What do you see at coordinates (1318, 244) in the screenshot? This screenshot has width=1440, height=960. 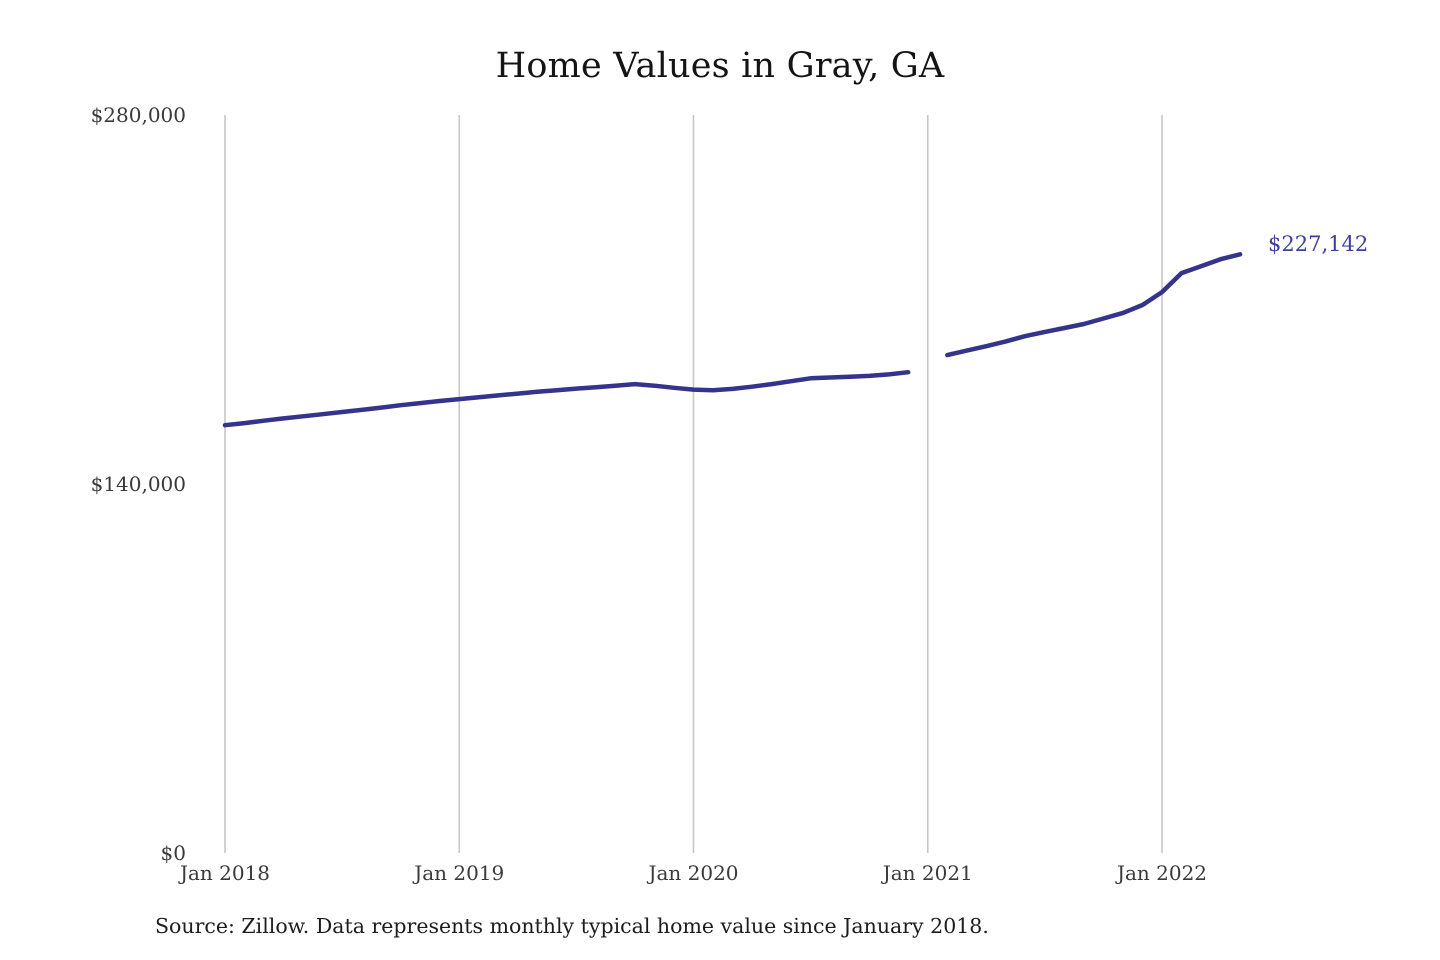 I see `latest-value-label: $227,142` at bounding box center [1318, 244].